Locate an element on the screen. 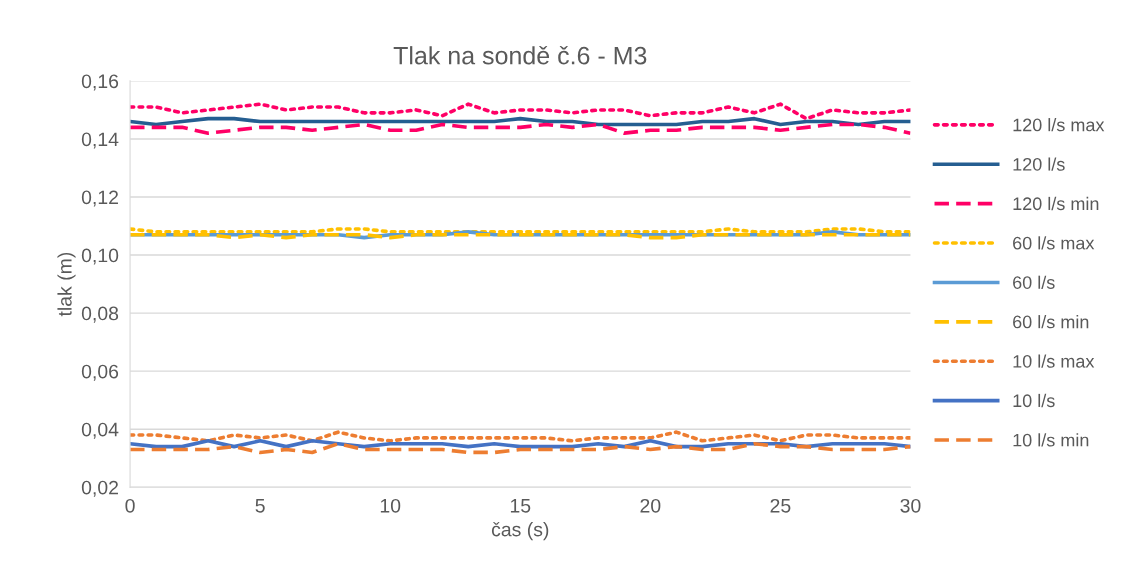 Image resolution: width=1131 pixels, height=578 pixels. y-tick-label: 0,06 is located at coordinates (100, 372).